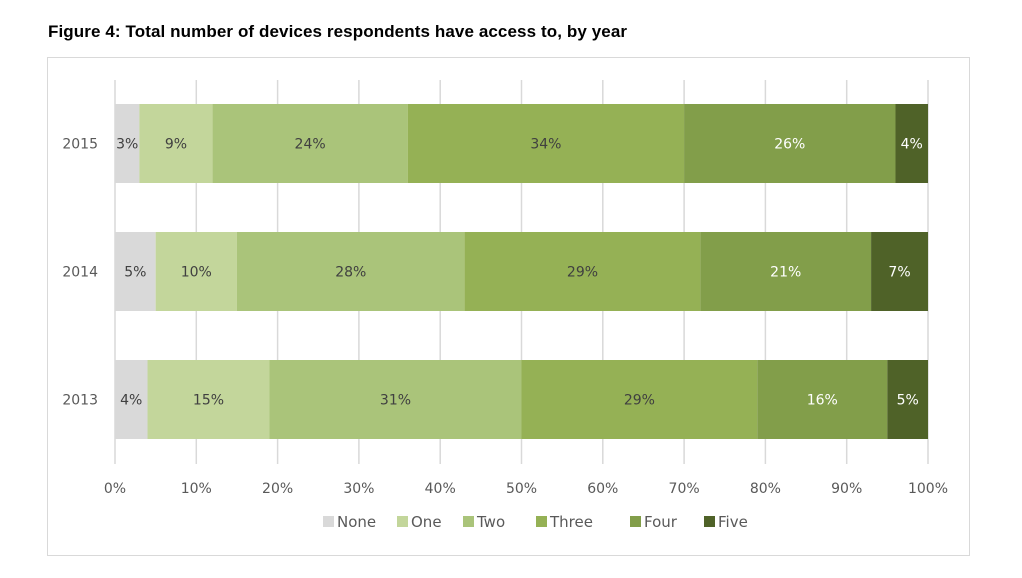 This screenshot has width=1022, height=578. I want to click on y-tick-label: 2015, so click(80, 145).